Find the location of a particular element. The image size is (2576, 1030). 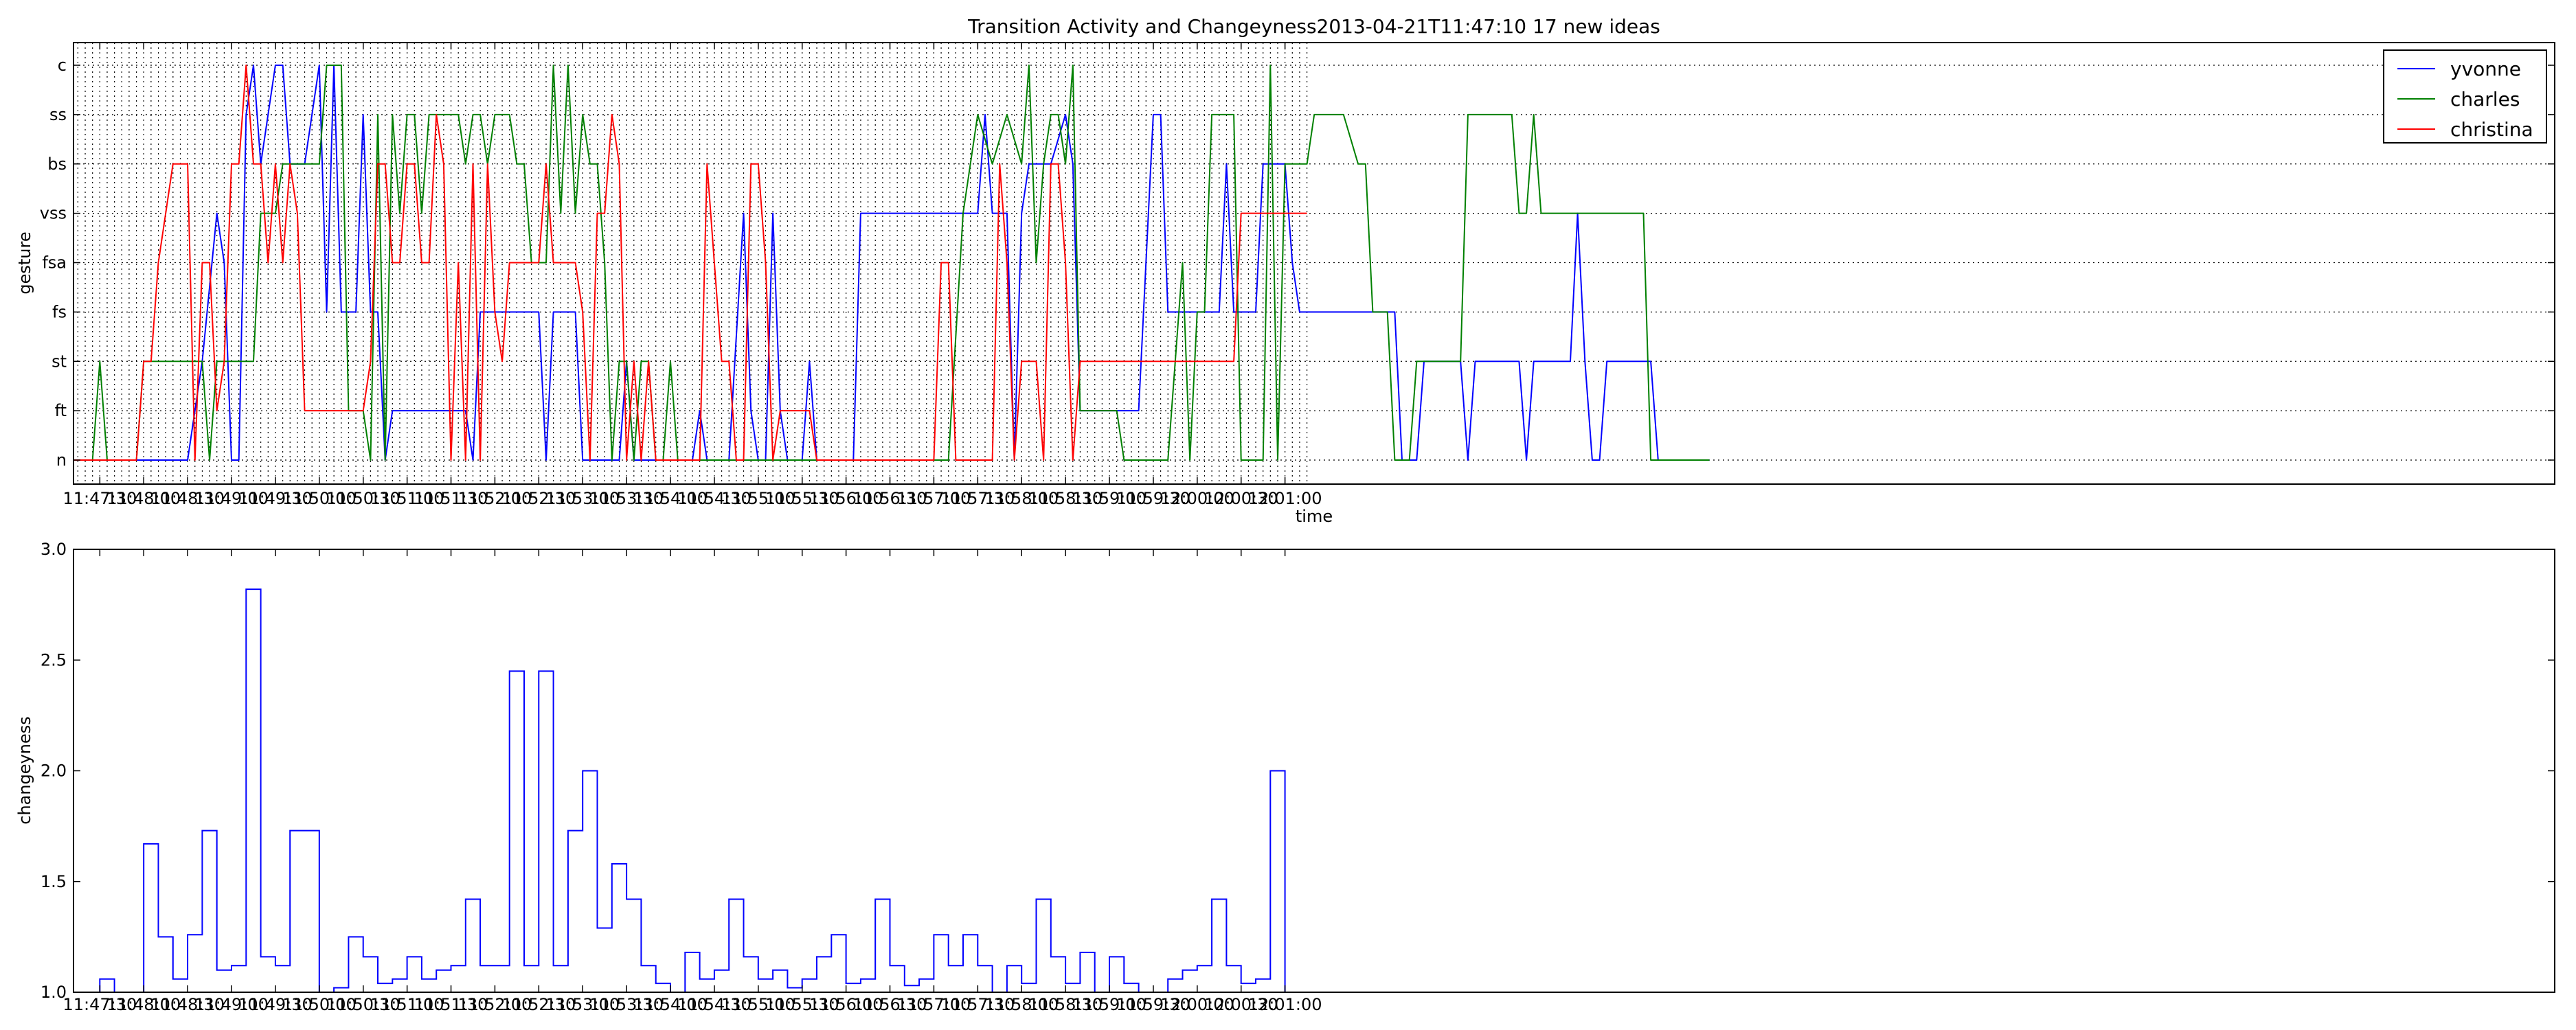

y-tick-label: bs is located at coordinates (57, 164).